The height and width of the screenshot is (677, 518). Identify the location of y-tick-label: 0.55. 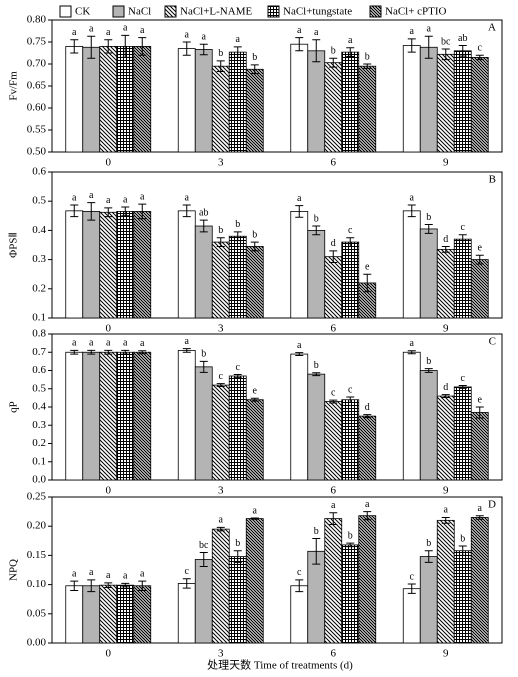
(37, 130).